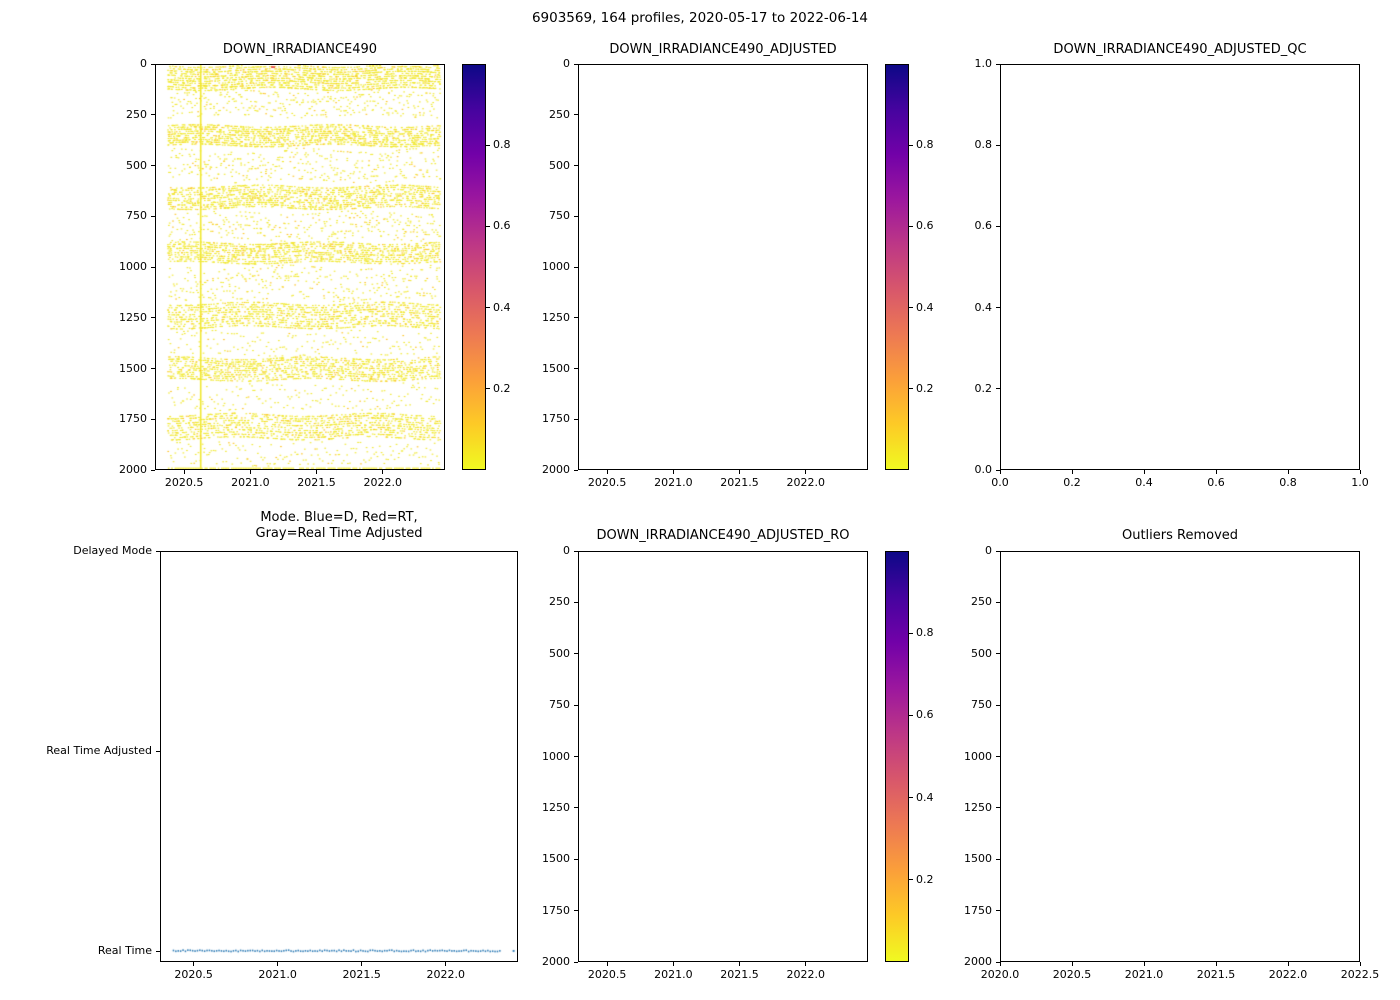 The image size is (1400, 1000). I want to click on y-tick-label: 0.8, so click(983, 145).